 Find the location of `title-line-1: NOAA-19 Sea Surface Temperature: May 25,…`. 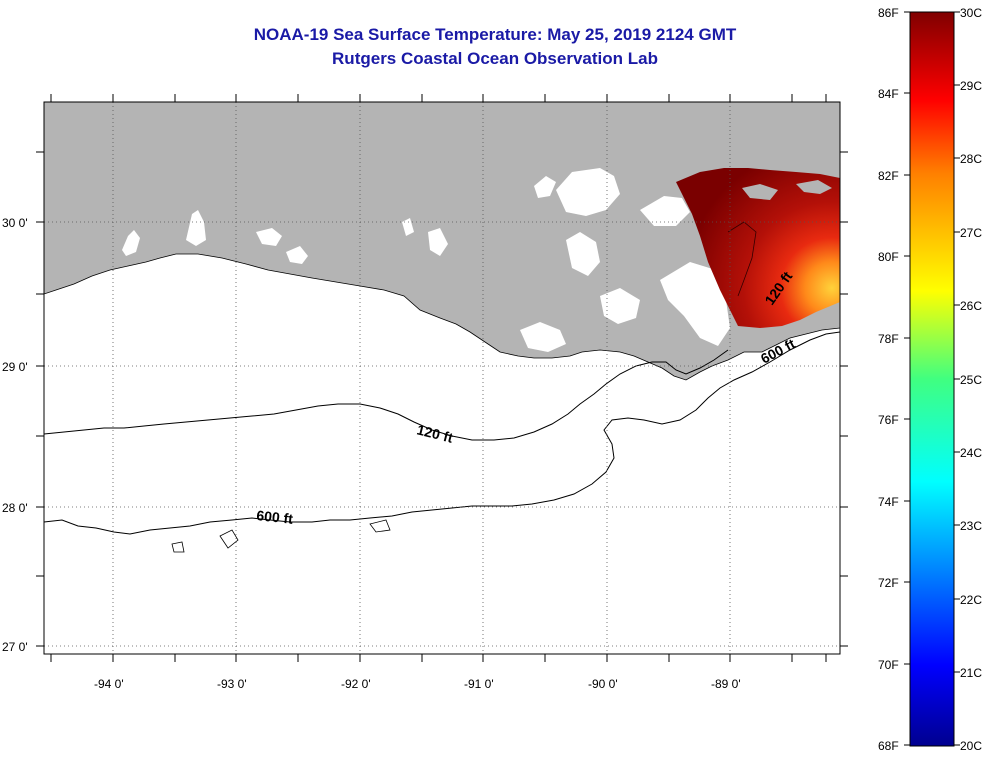

title-line-1: NOAA-19 Sea Surface Temperature: May 25,… is located at coordinates (495, 34).